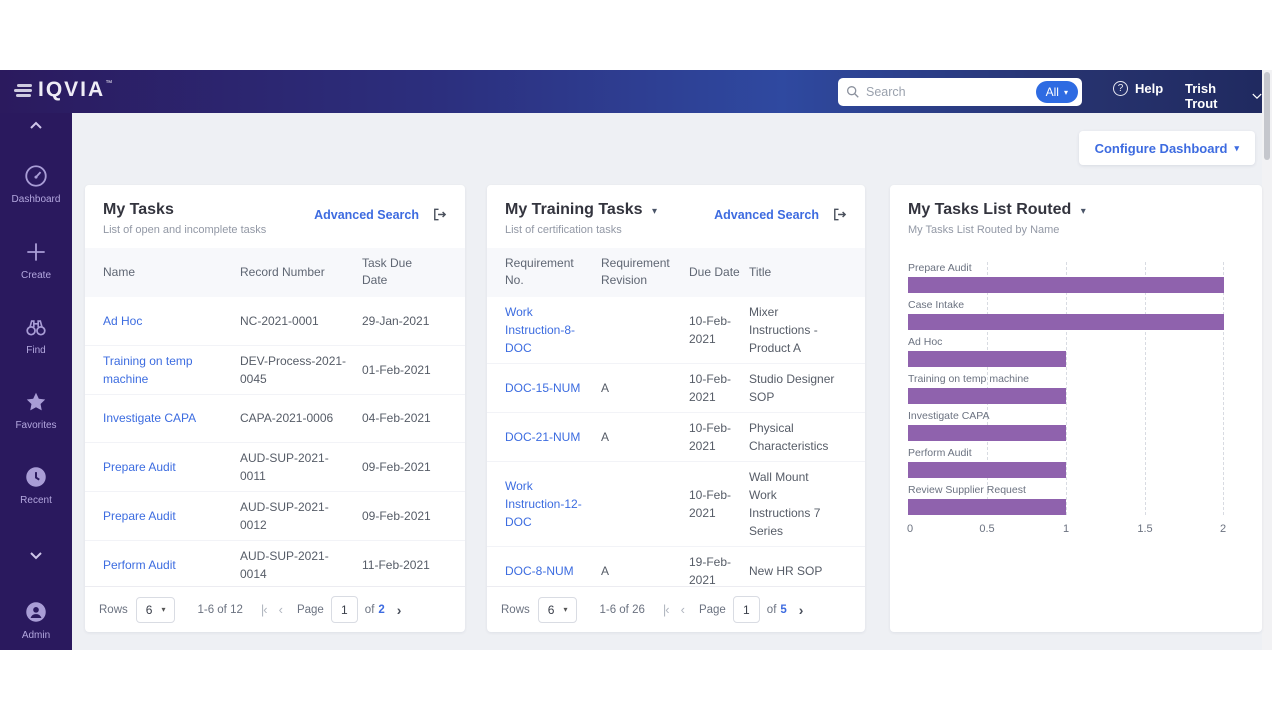 The image size is (1280, 720). Describe the element at coordinates (540, 329) in the screenshot. I see `requirement-link: Work Instruction-8-DOC` at that location.